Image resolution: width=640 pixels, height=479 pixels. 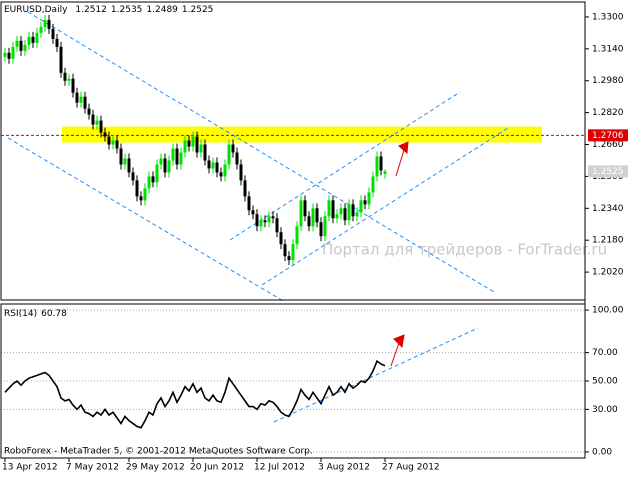 What do you see at coordinates (608, 209) in the screenshot?
I see `y-tick-label: 1.2340` at bounding box center [608, 209].